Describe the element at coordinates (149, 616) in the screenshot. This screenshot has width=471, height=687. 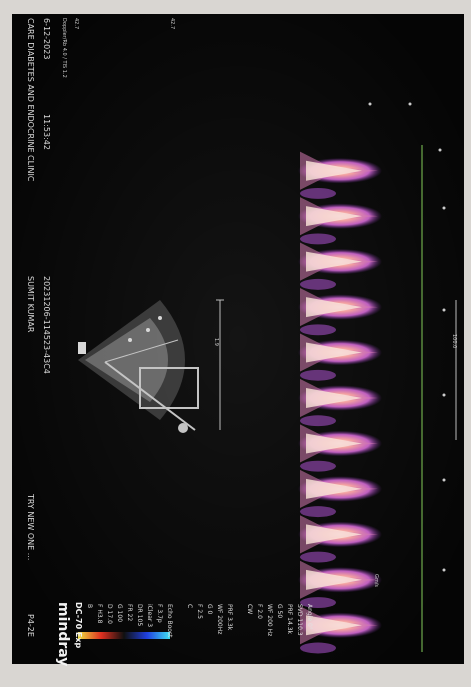
I see `b-param-5: iClear 3` at that location.